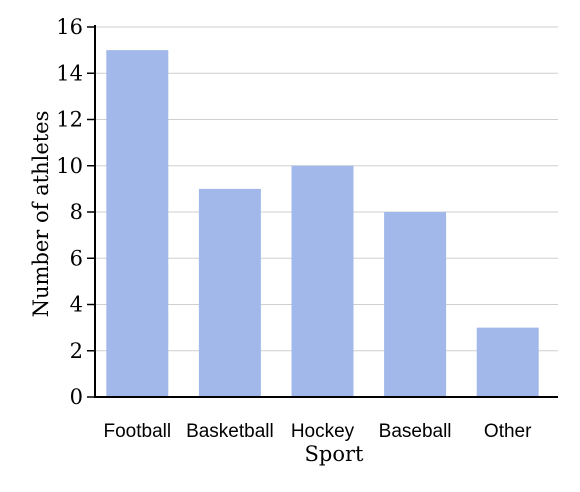  What do you see at coordinates (76, 397) in the screenshot?
I see `y-tick-label: 0` at bounding box center [76, 397].